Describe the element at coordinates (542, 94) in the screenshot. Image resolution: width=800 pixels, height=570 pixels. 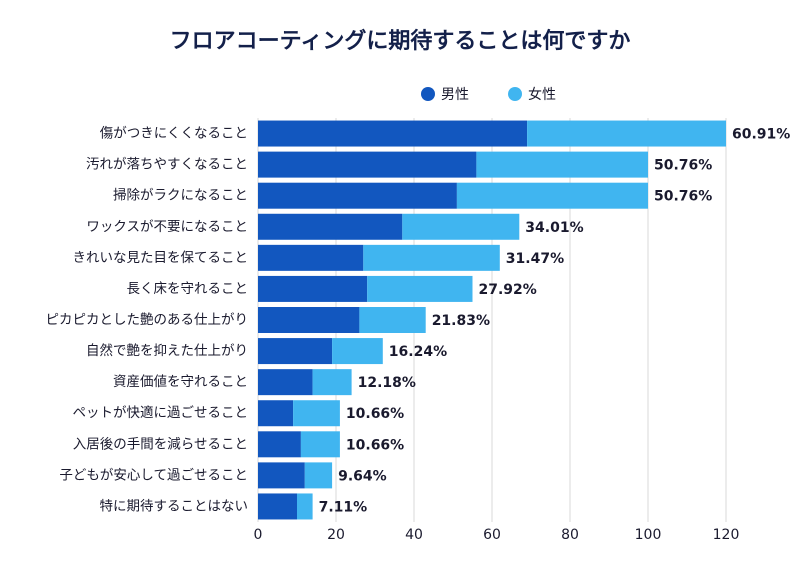
I see `legend-label: 女性` at that location.